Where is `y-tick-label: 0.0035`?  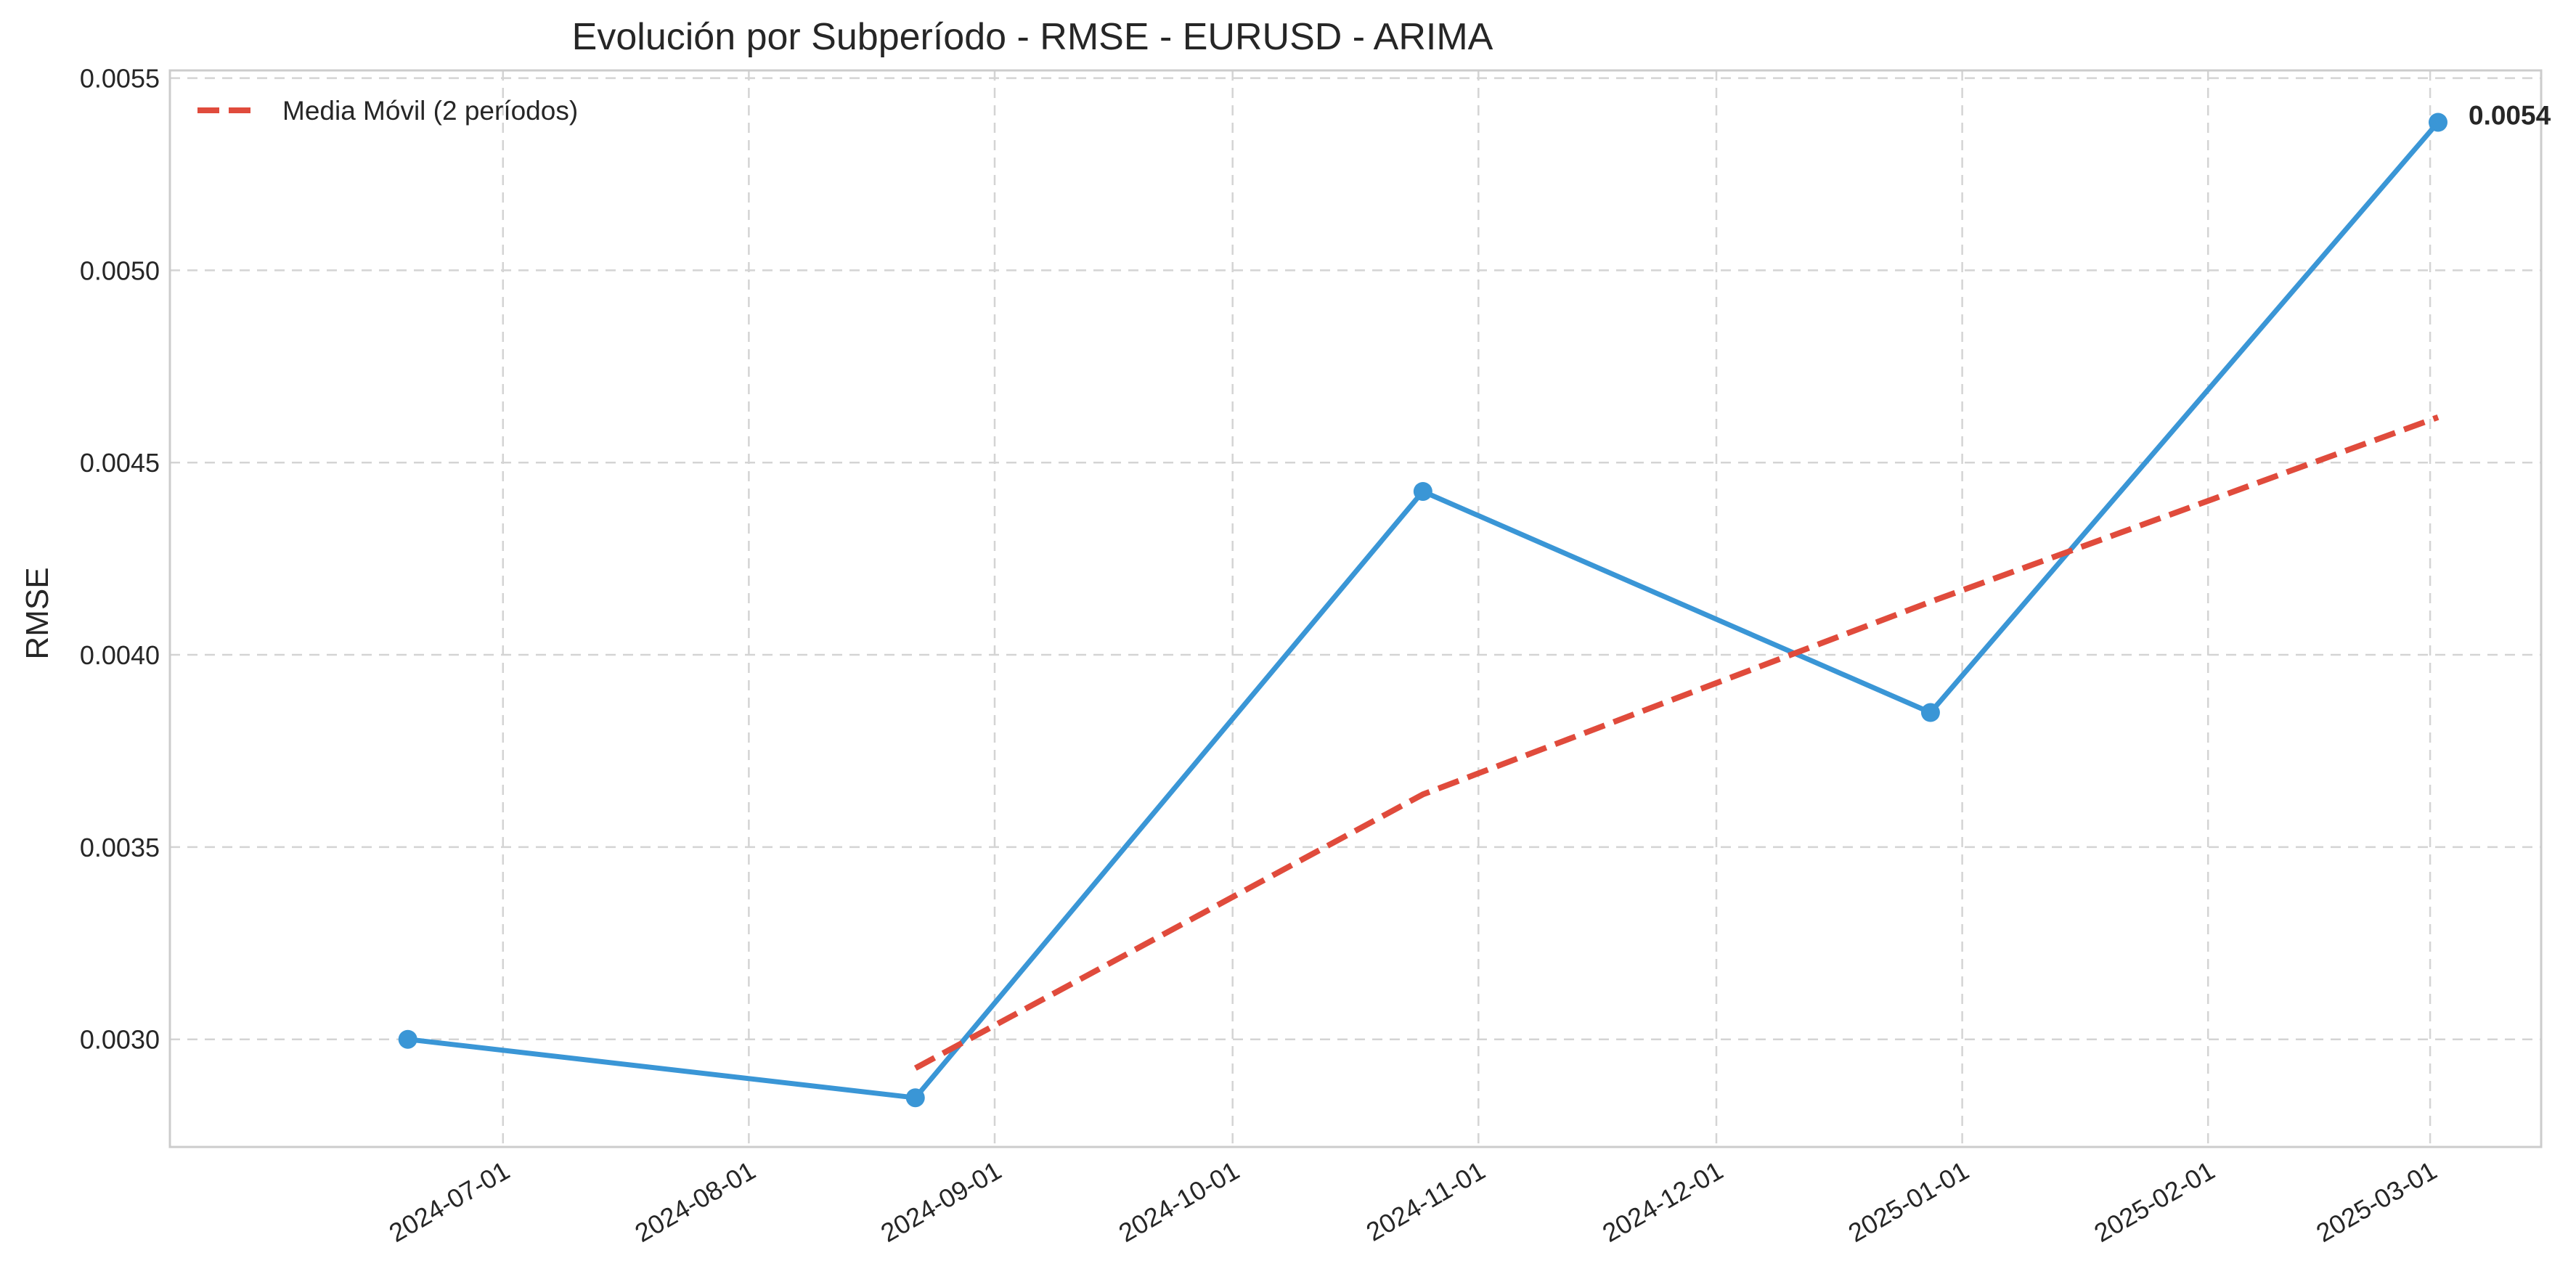 y-tick-label: 0.0035 is located at coordinates (120, 847).